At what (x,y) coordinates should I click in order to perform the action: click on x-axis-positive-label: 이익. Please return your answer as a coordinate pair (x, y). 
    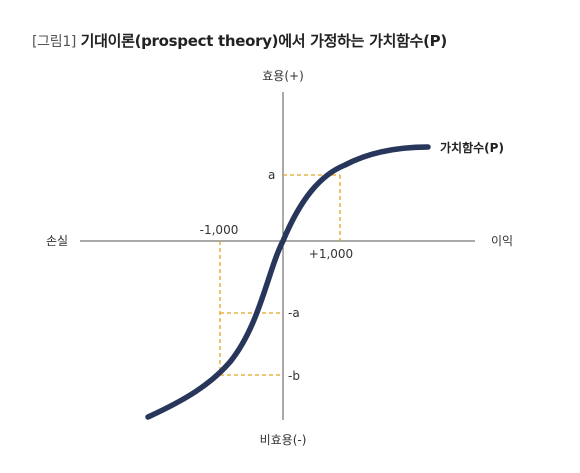
    Looking at the image, I should click on (502, 241).